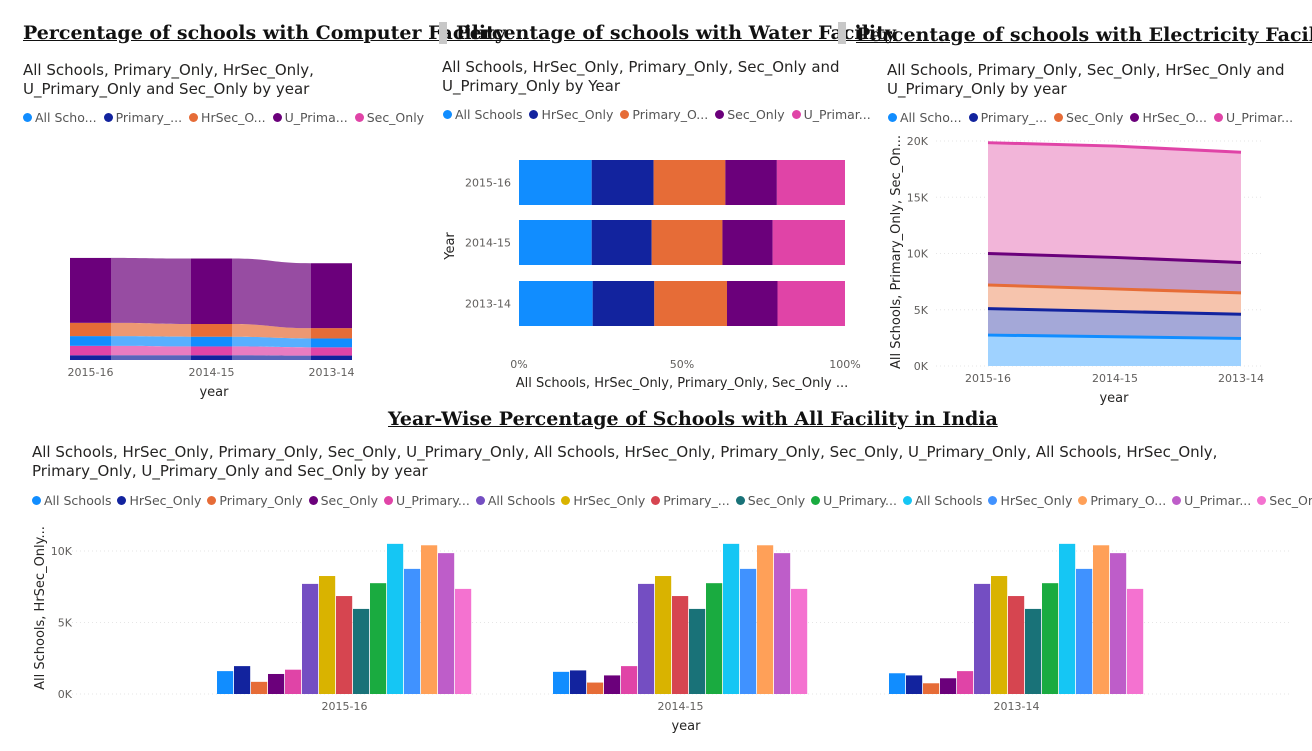 This screenshot has width=1312, height=751. What do you see at coordinates (686, 726) in the screenshot?
I see `x-axis-title: year` at bounding box center [686, 726].